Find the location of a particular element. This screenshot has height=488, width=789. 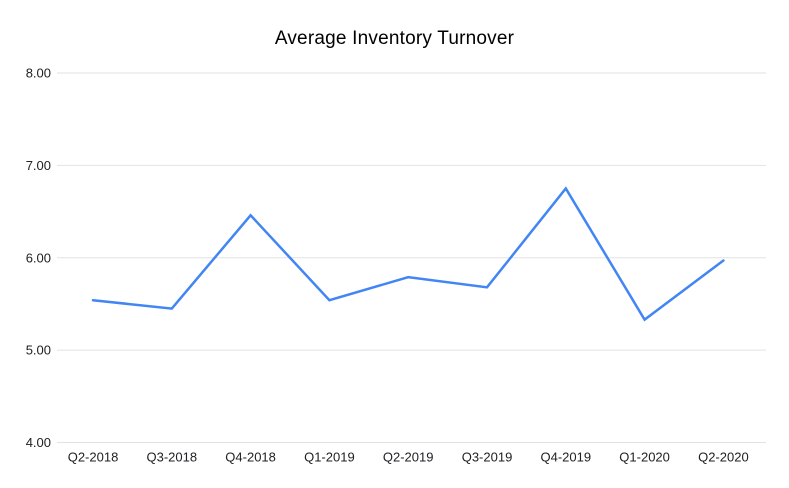

x-tick-label: Q2-2018 is located at coordinates (93, 457).